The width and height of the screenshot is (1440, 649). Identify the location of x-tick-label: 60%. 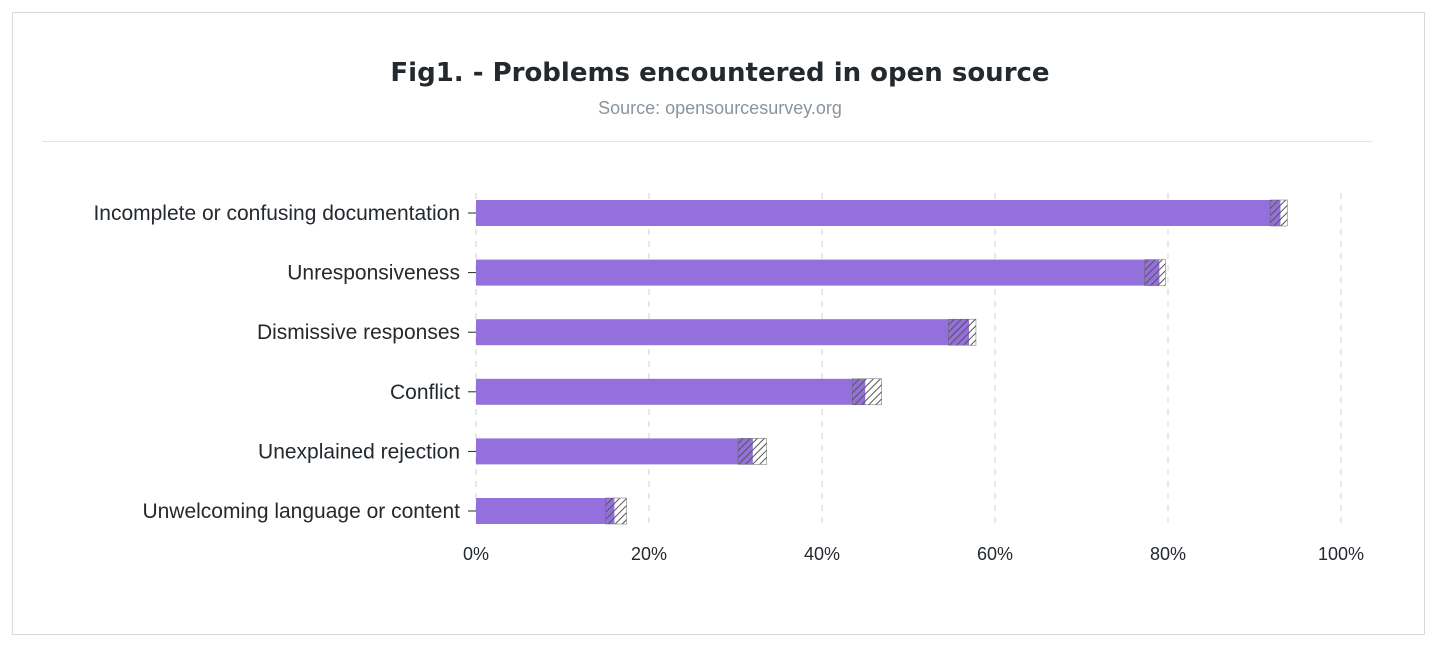
(995, 554).